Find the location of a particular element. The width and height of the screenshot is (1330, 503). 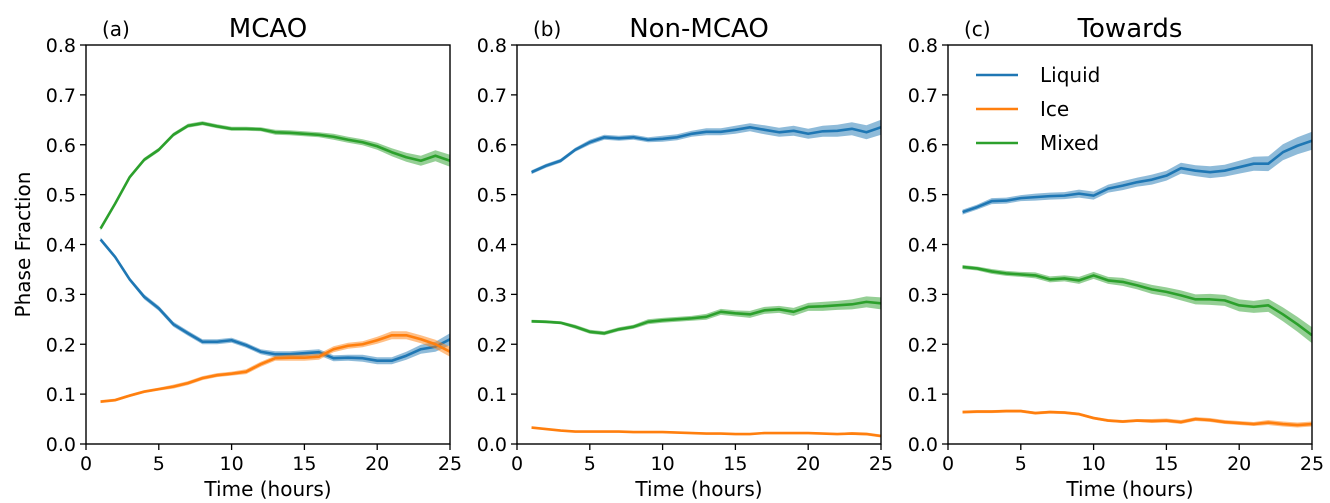

legend: Liquid Ice Mixed is located at coordinates (1038, 109).